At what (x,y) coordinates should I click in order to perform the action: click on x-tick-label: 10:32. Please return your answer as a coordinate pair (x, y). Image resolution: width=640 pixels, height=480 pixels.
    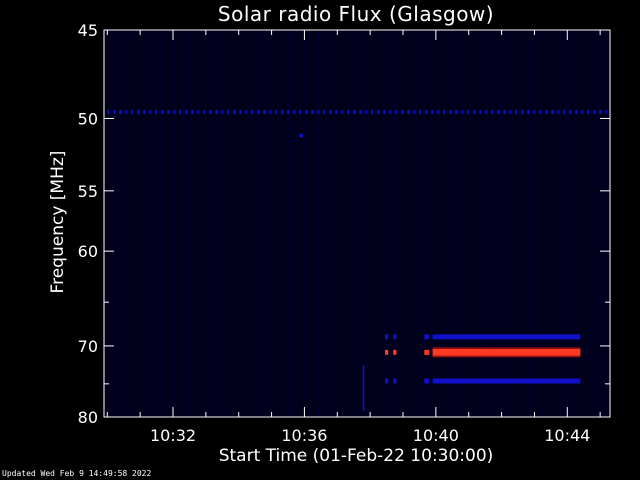
    Looking at the image, I should click on (173, 435).